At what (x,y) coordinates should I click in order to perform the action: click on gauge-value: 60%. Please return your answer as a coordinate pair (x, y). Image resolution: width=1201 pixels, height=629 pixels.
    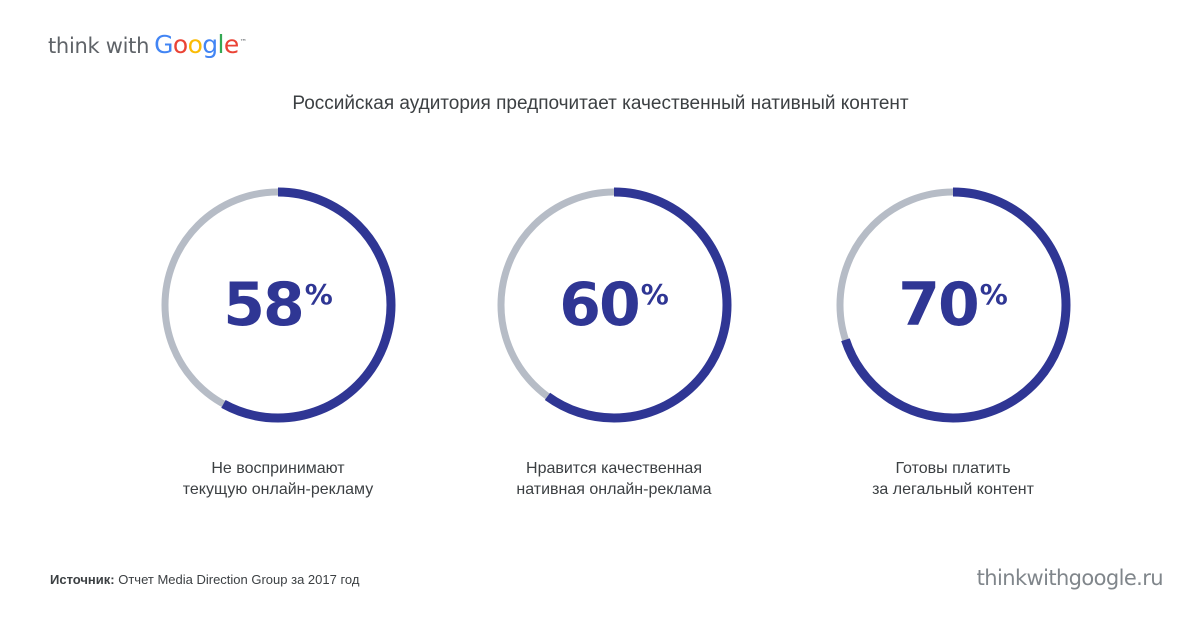
    Looking at the image, I should click on (614, 305).